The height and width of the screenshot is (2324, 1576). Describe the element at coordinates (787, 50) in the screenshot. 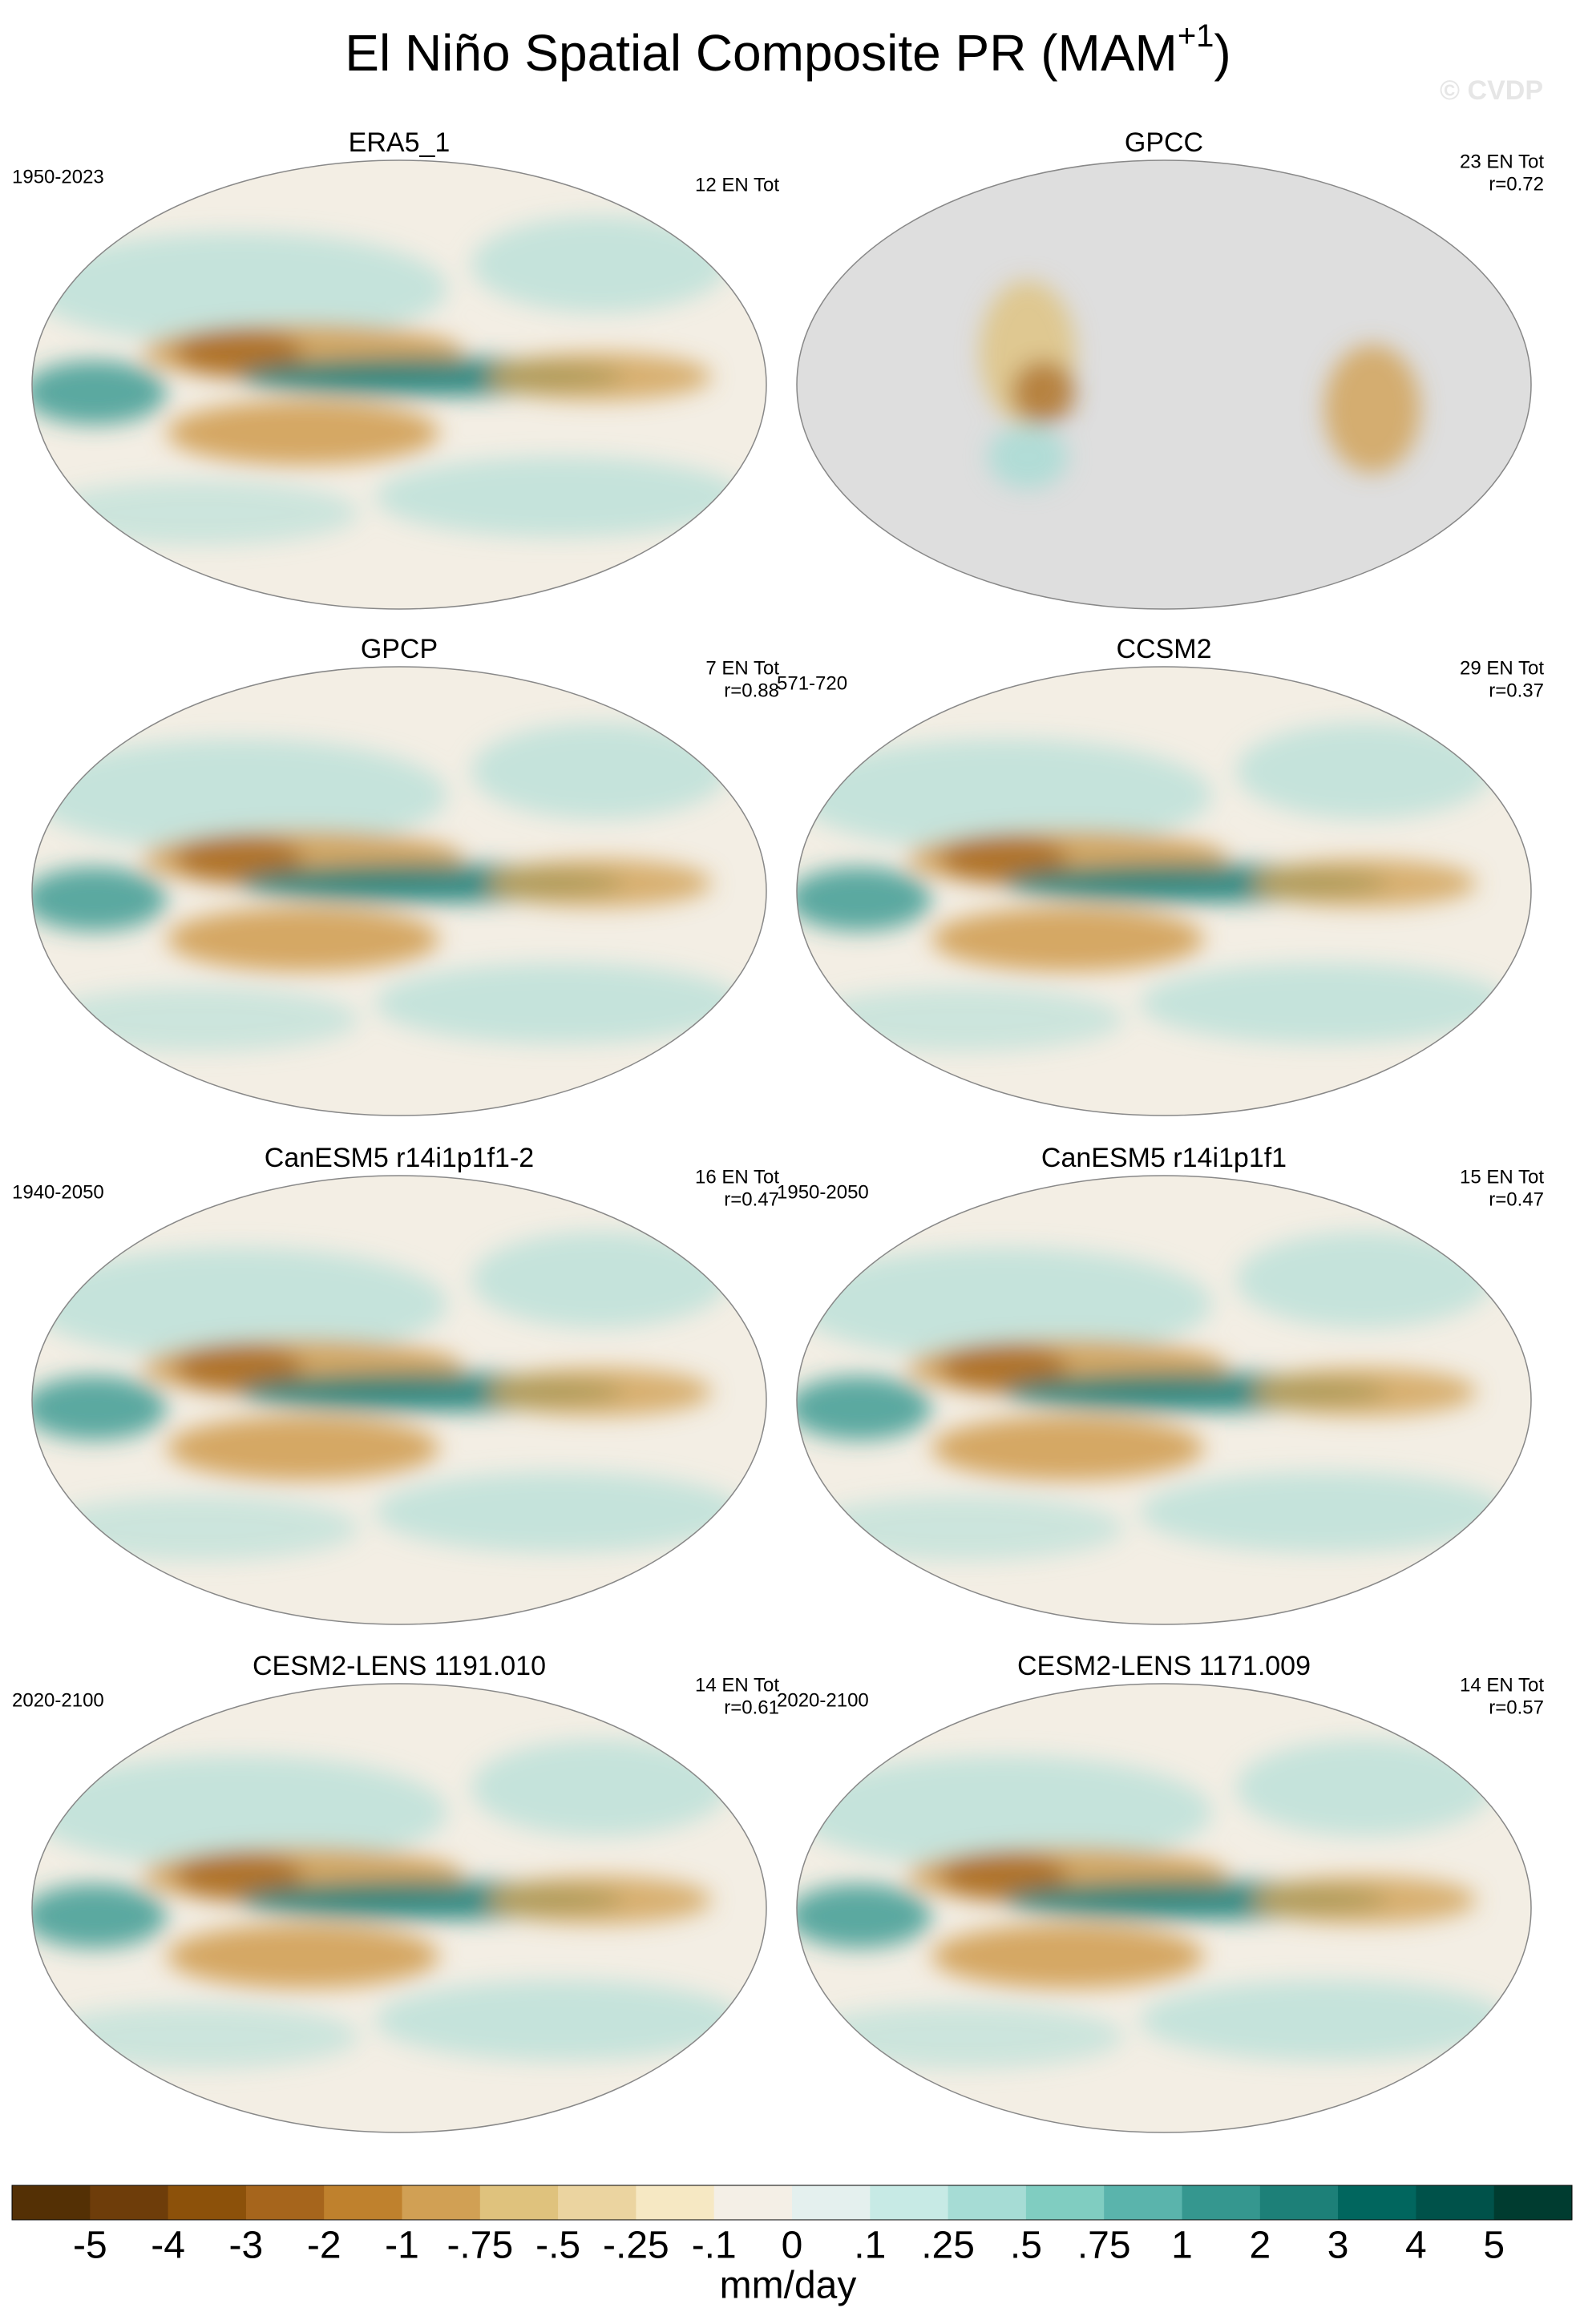

I see `figure-title: El Niño Spatial Composite PR (MAM+1)` at that location.